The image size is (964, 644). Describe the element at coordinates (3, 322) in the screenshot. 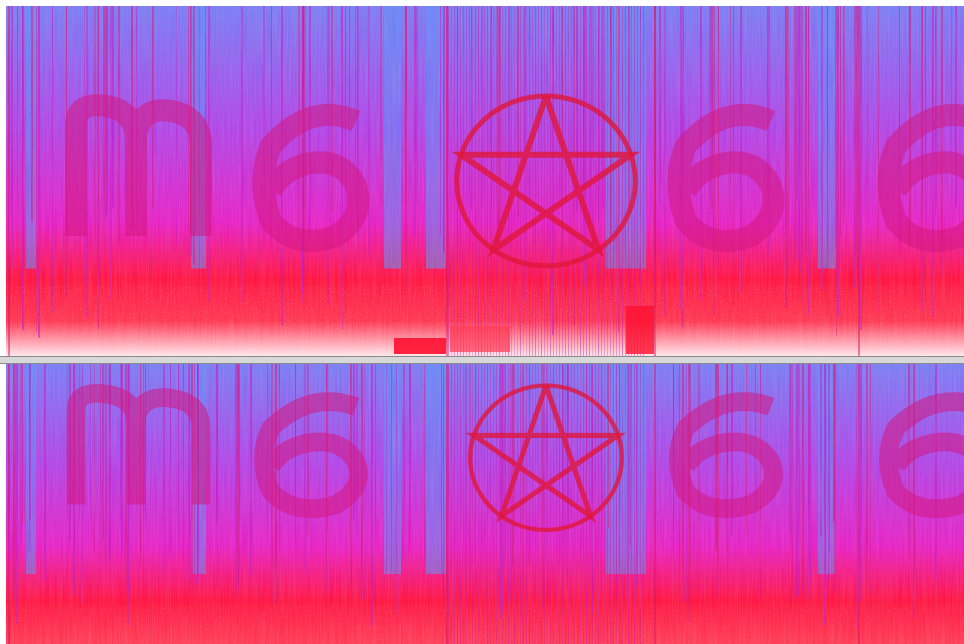

I see `track-gutter` at that location.